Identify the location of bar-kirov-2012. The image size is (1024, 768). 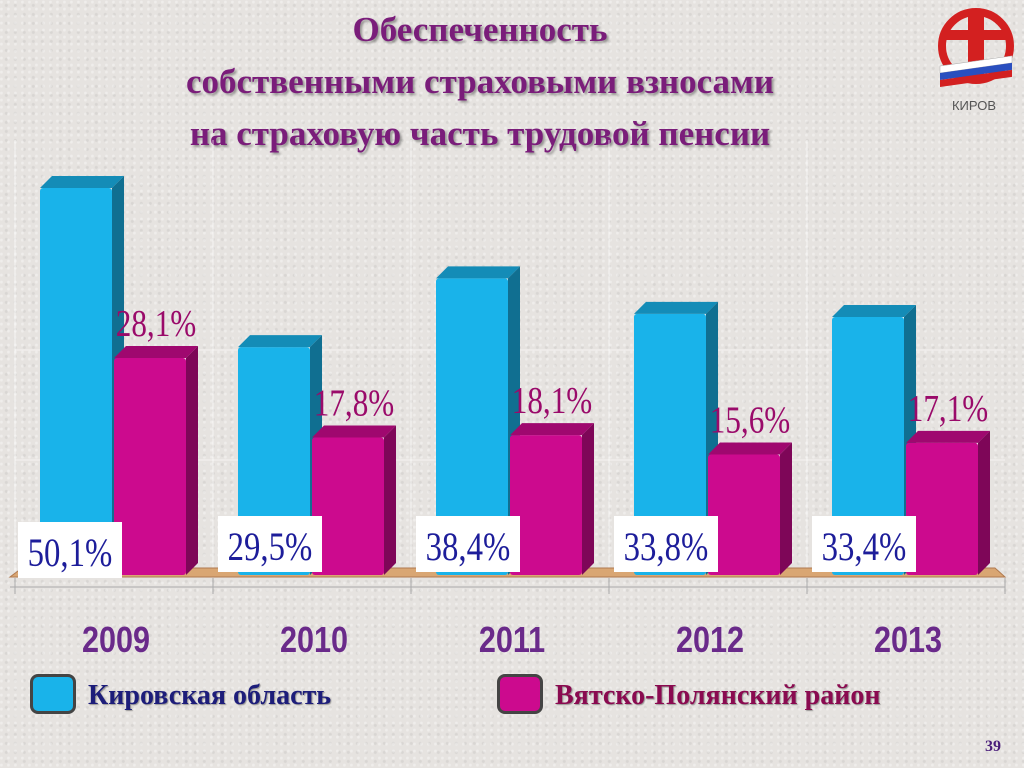
(670, 444).